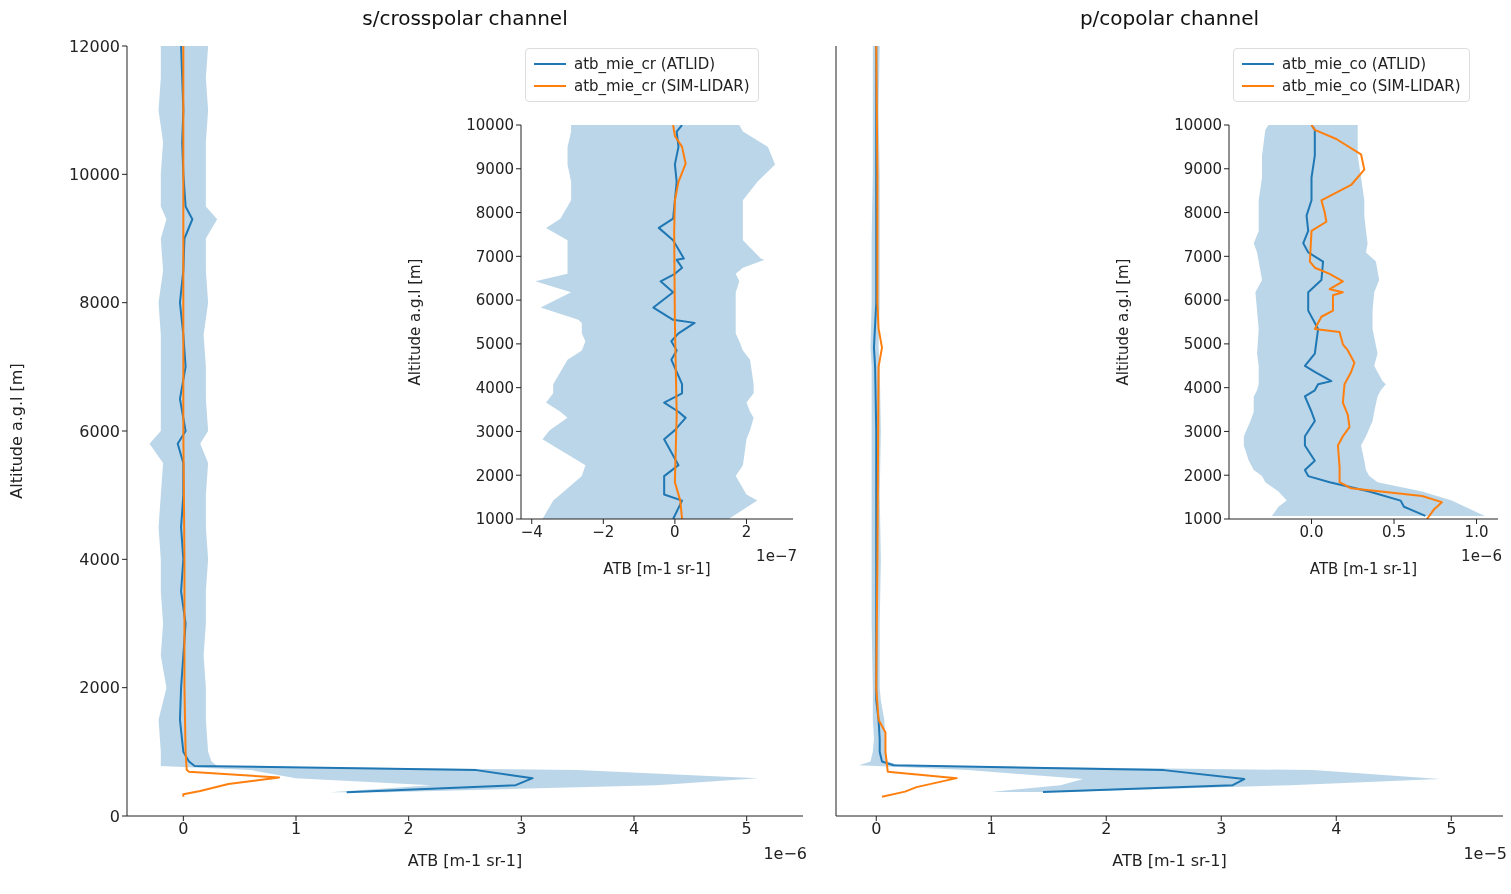 This screenshot has height=894, width=1511. Describe the element at coordinates (94, 46) in the screenshot. I see `y-tick-label: 12000` at that location.